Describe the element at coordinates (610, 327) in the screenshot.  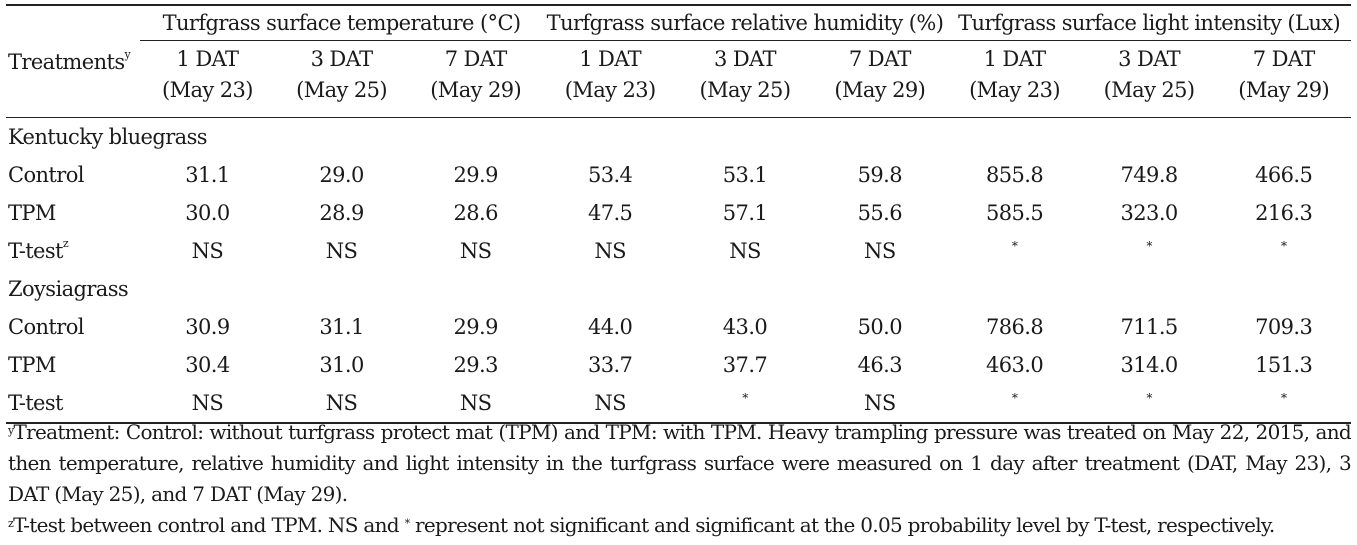
I see `table-cell: 44.0` at that location.